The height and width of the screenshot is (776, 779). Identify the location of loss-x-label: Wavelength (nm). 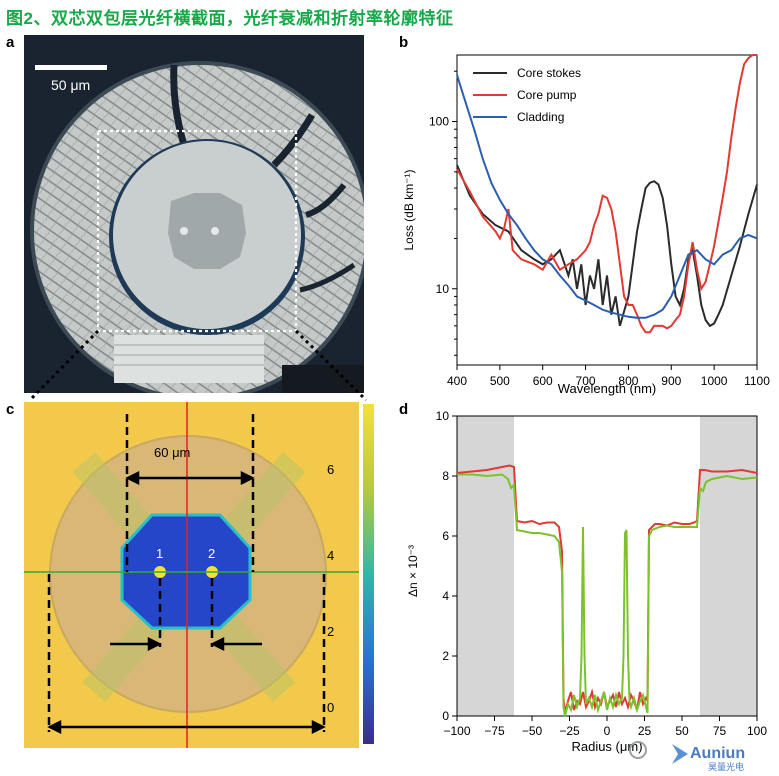
(607, 388).